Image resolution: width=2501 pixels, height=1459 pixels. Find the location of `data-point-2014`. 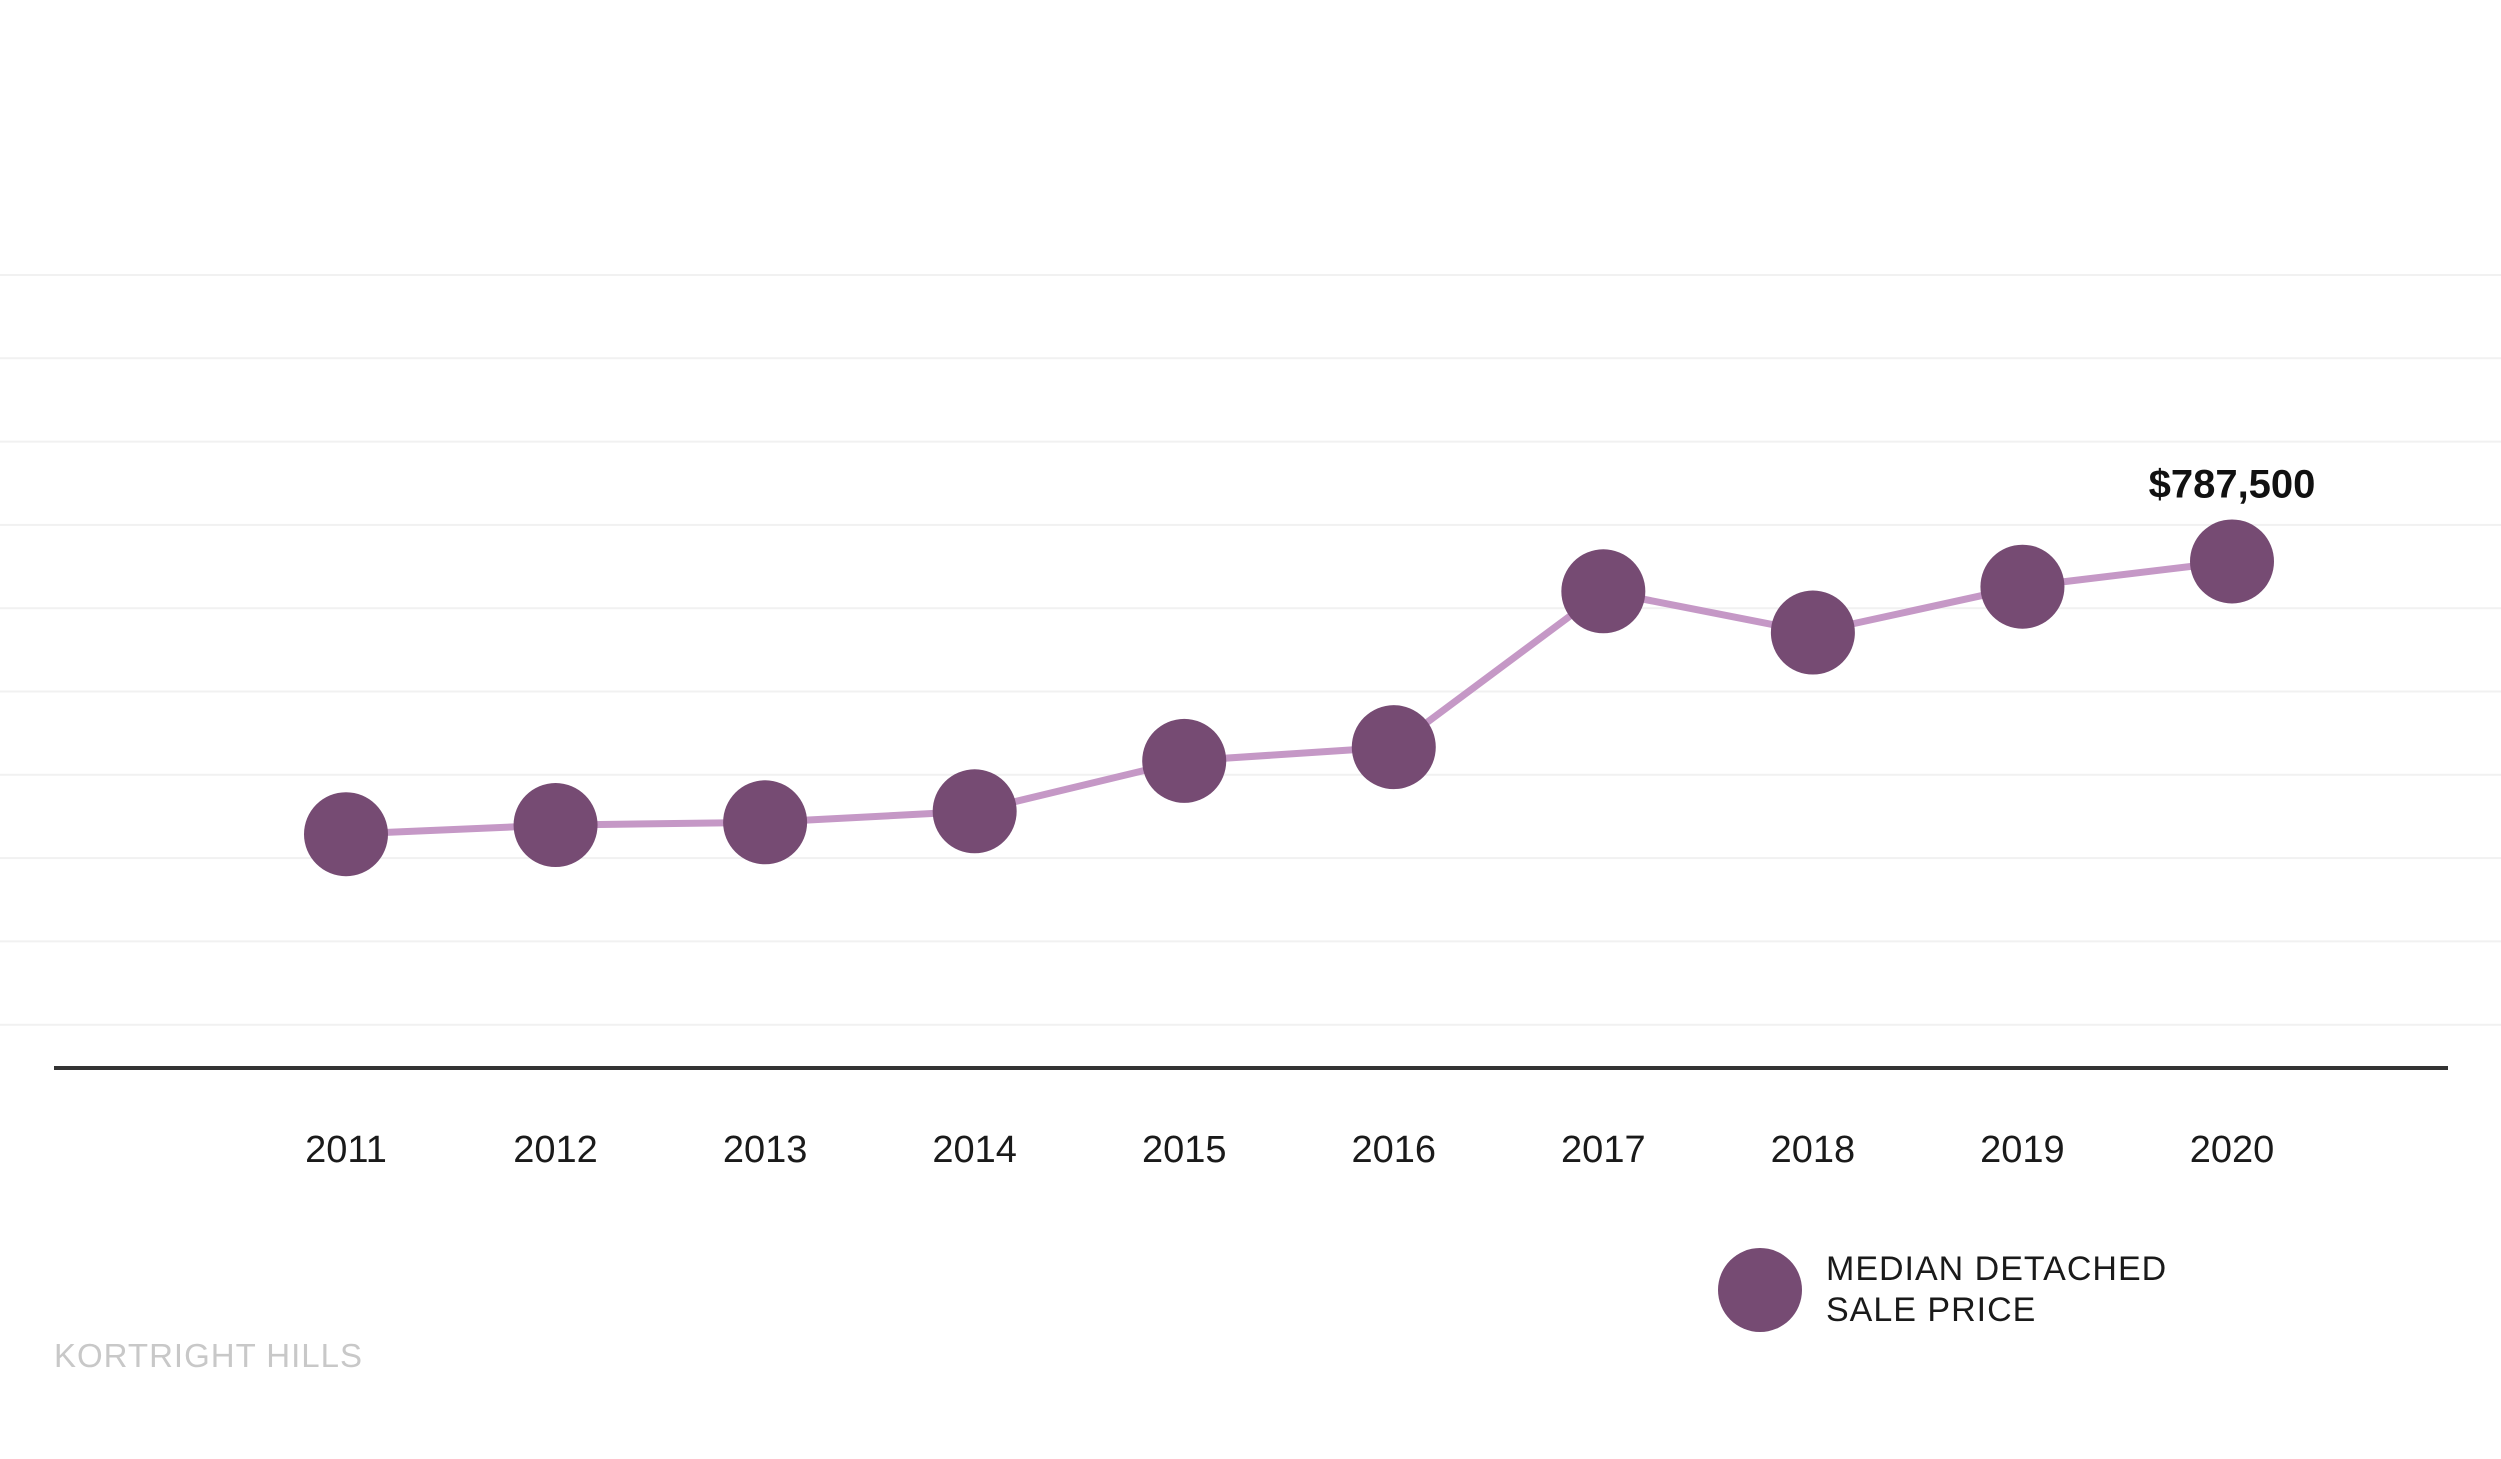

data-point-2014 is located at coordinates (974, 811).